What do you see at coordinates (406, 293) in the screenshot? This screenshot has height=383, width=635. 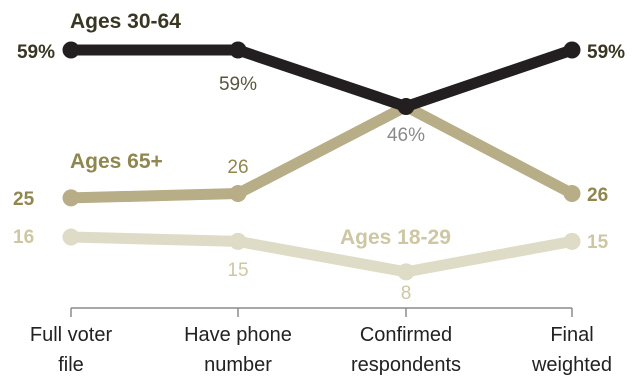 I see `data-label: 8` at bounding box center [406, 293].